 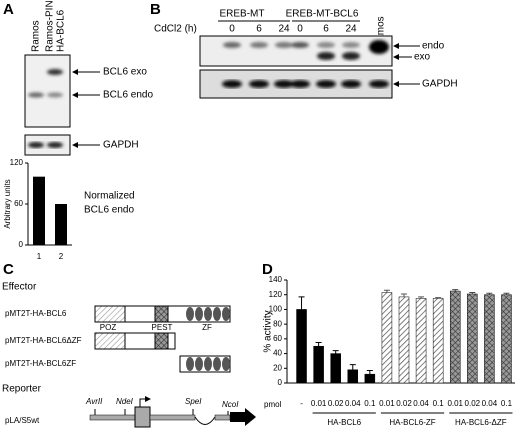 What do you see at coordinates (267, 269) in the screenshot?
I see `panel-label: D` at bounding box center [267, 269].